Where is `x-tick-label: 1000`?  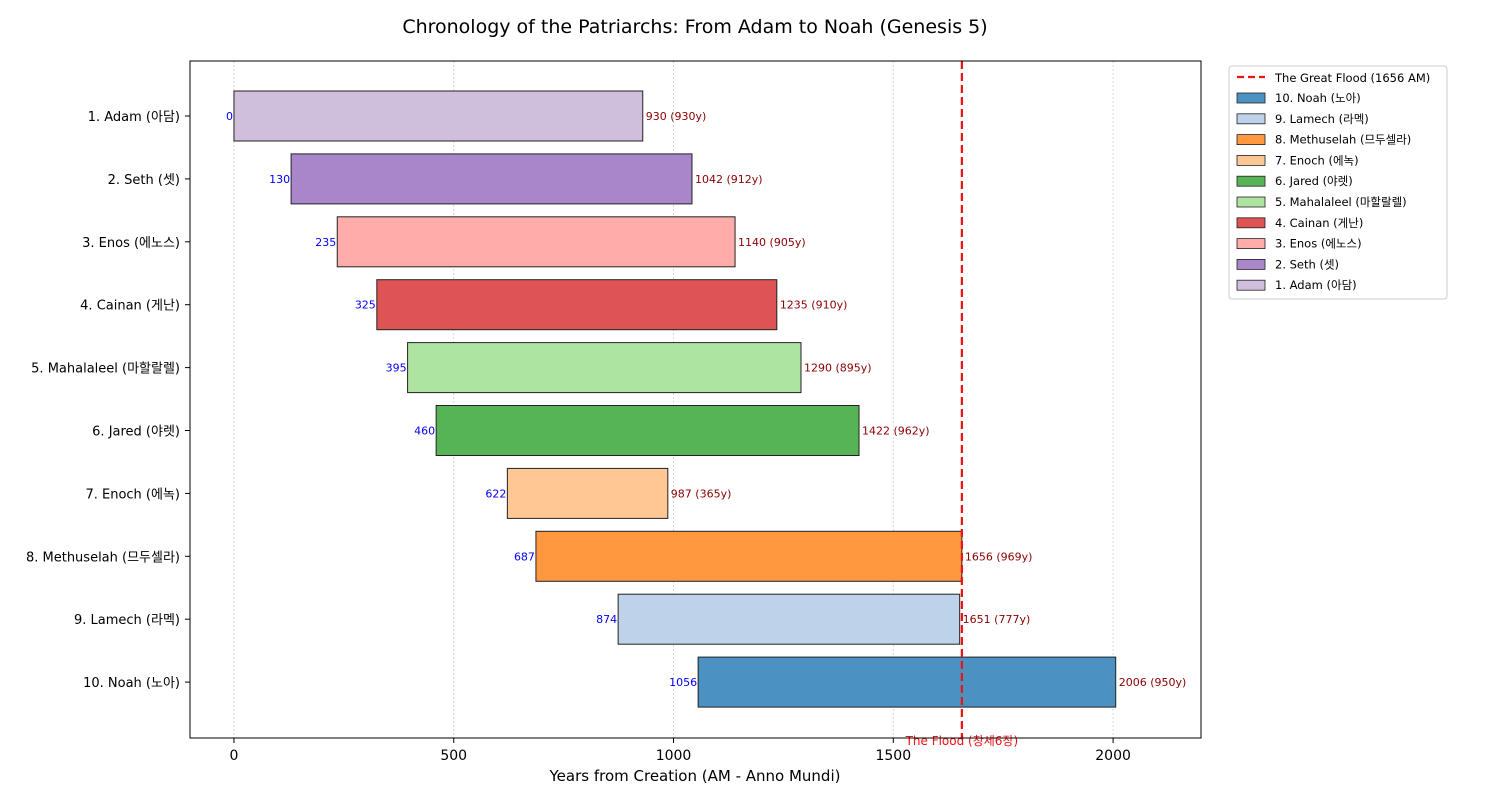 x-tick-label: 1000 is located at coordinates (674, 756).